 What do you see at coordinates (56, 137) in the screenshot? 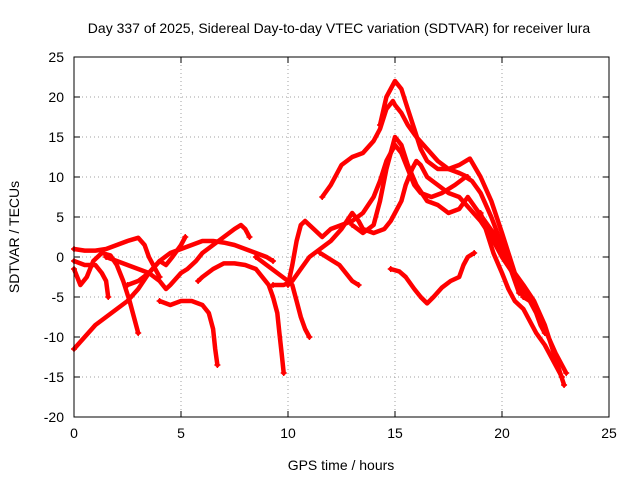
I see `y-tick-label: 15` at bounding box center [56, 137].